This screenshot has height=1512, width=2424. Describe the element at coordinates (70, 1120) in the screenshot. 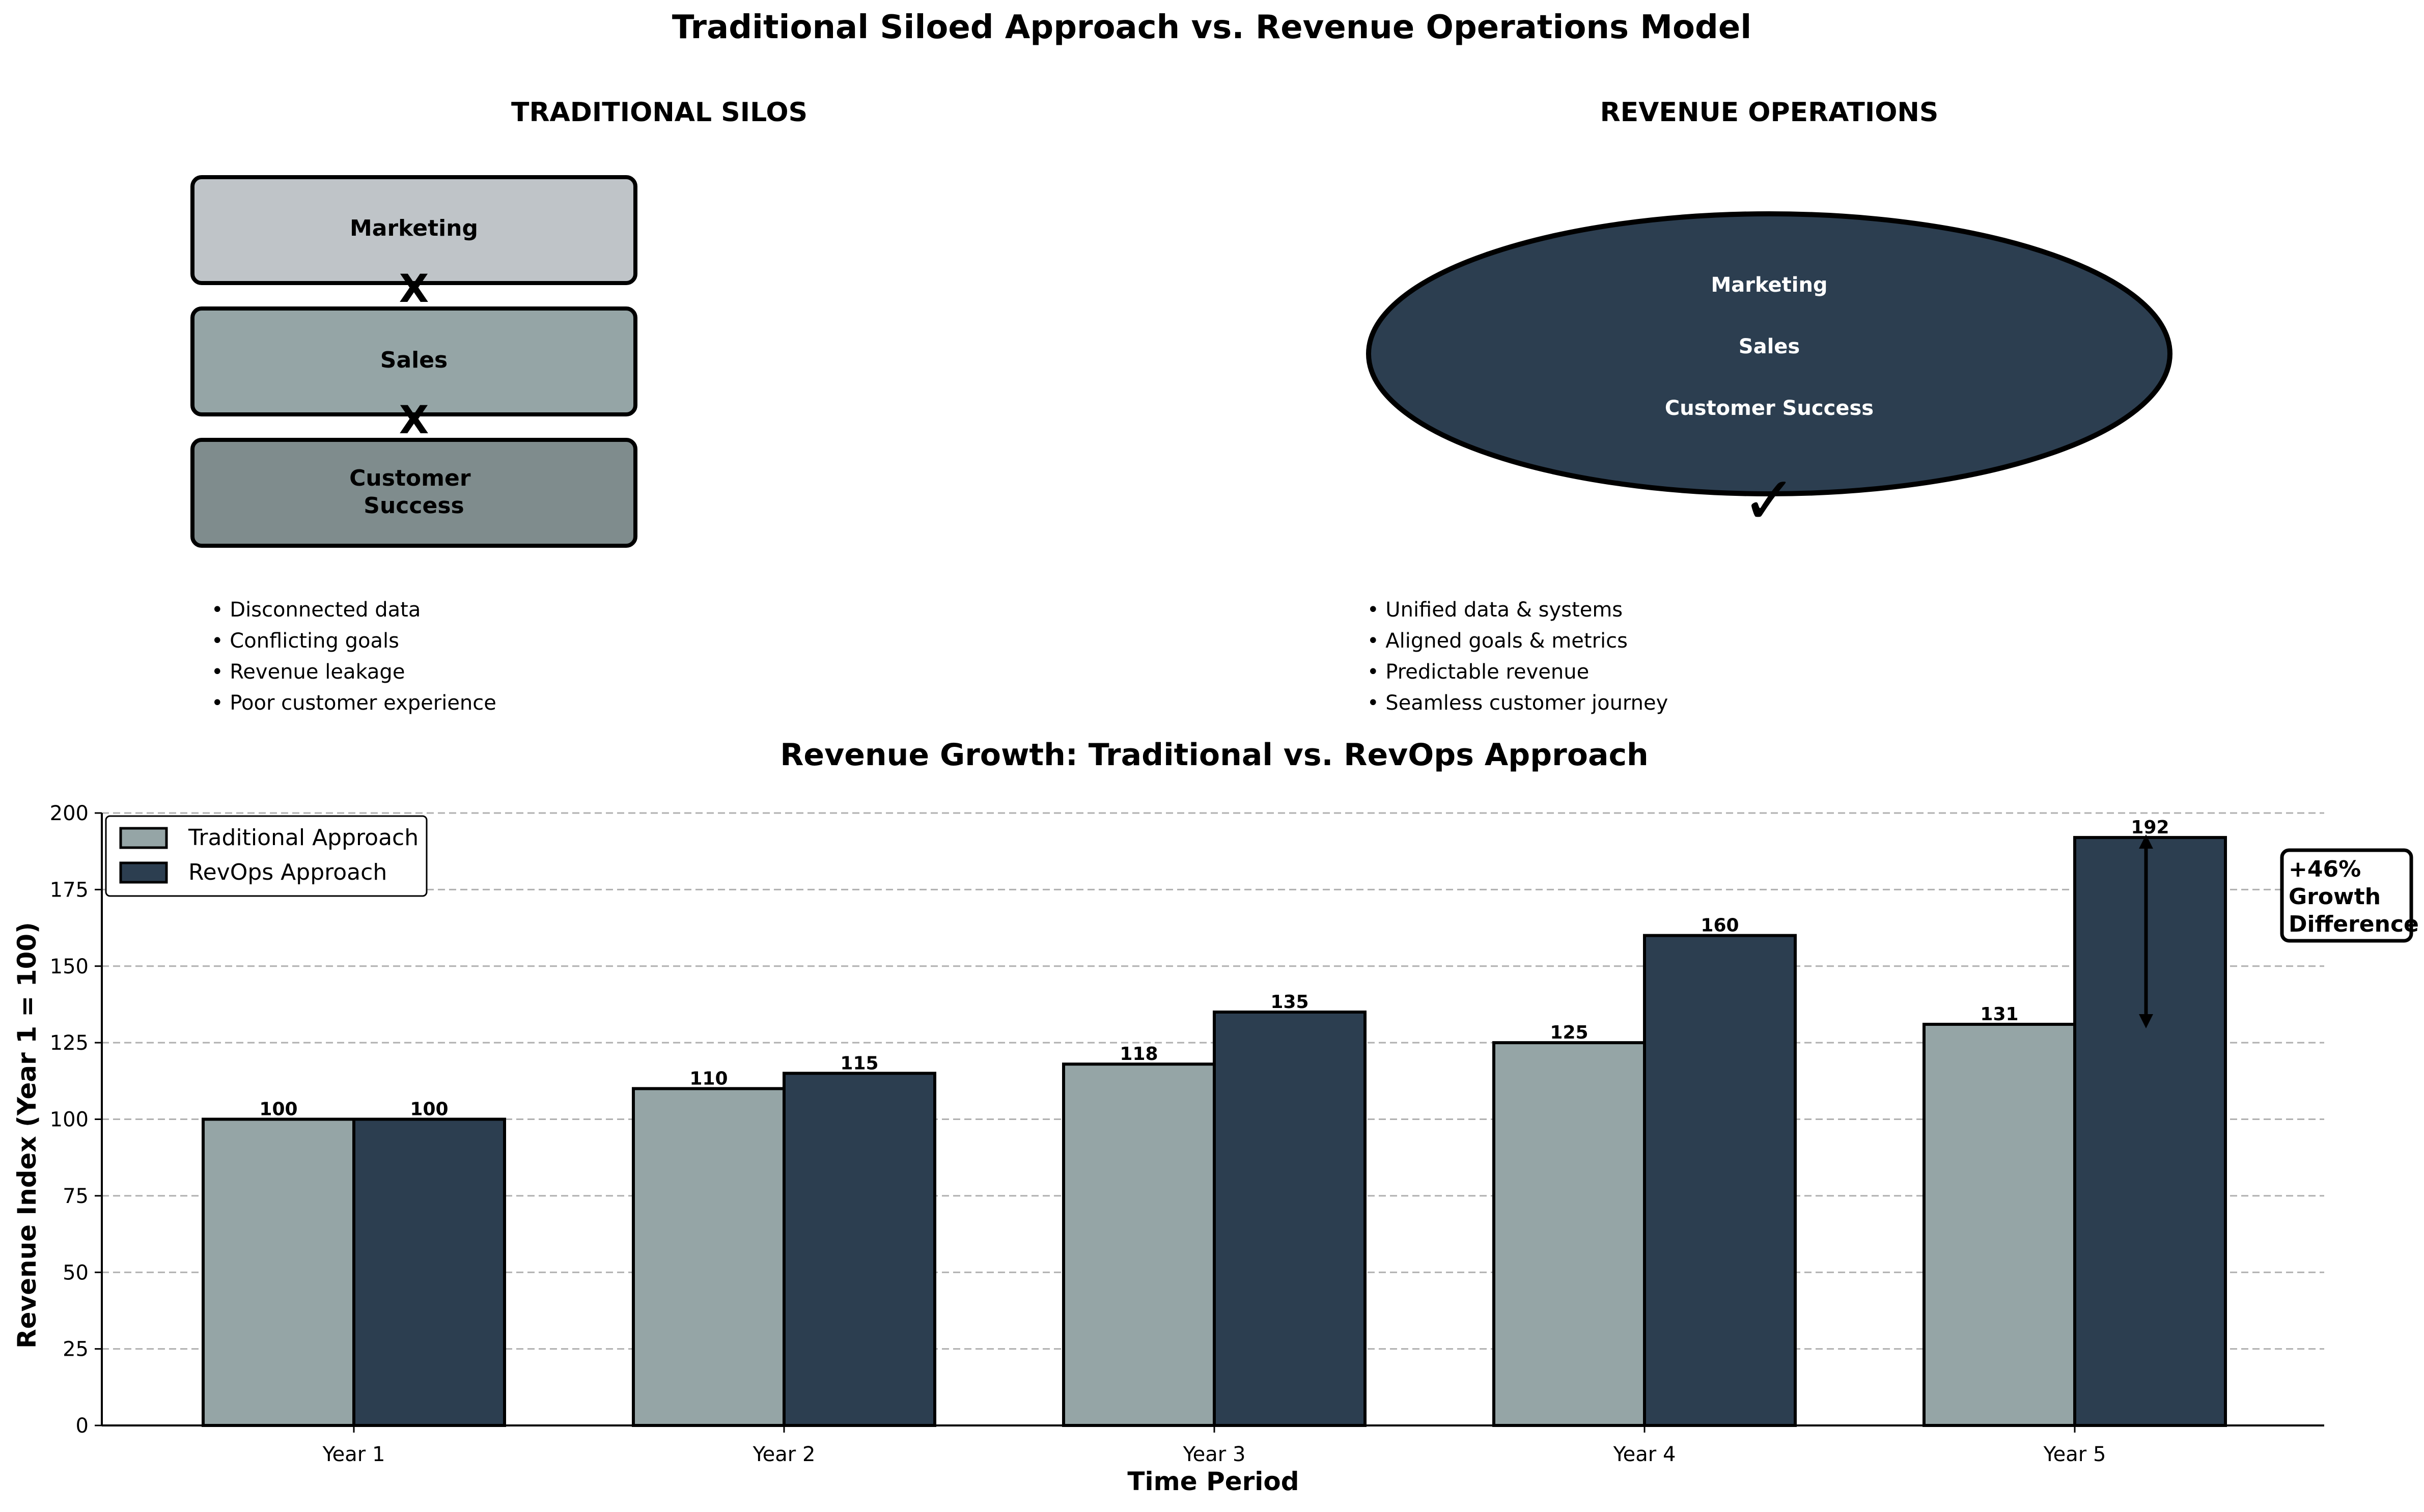

I see `y-tick-label: 100` at that location.